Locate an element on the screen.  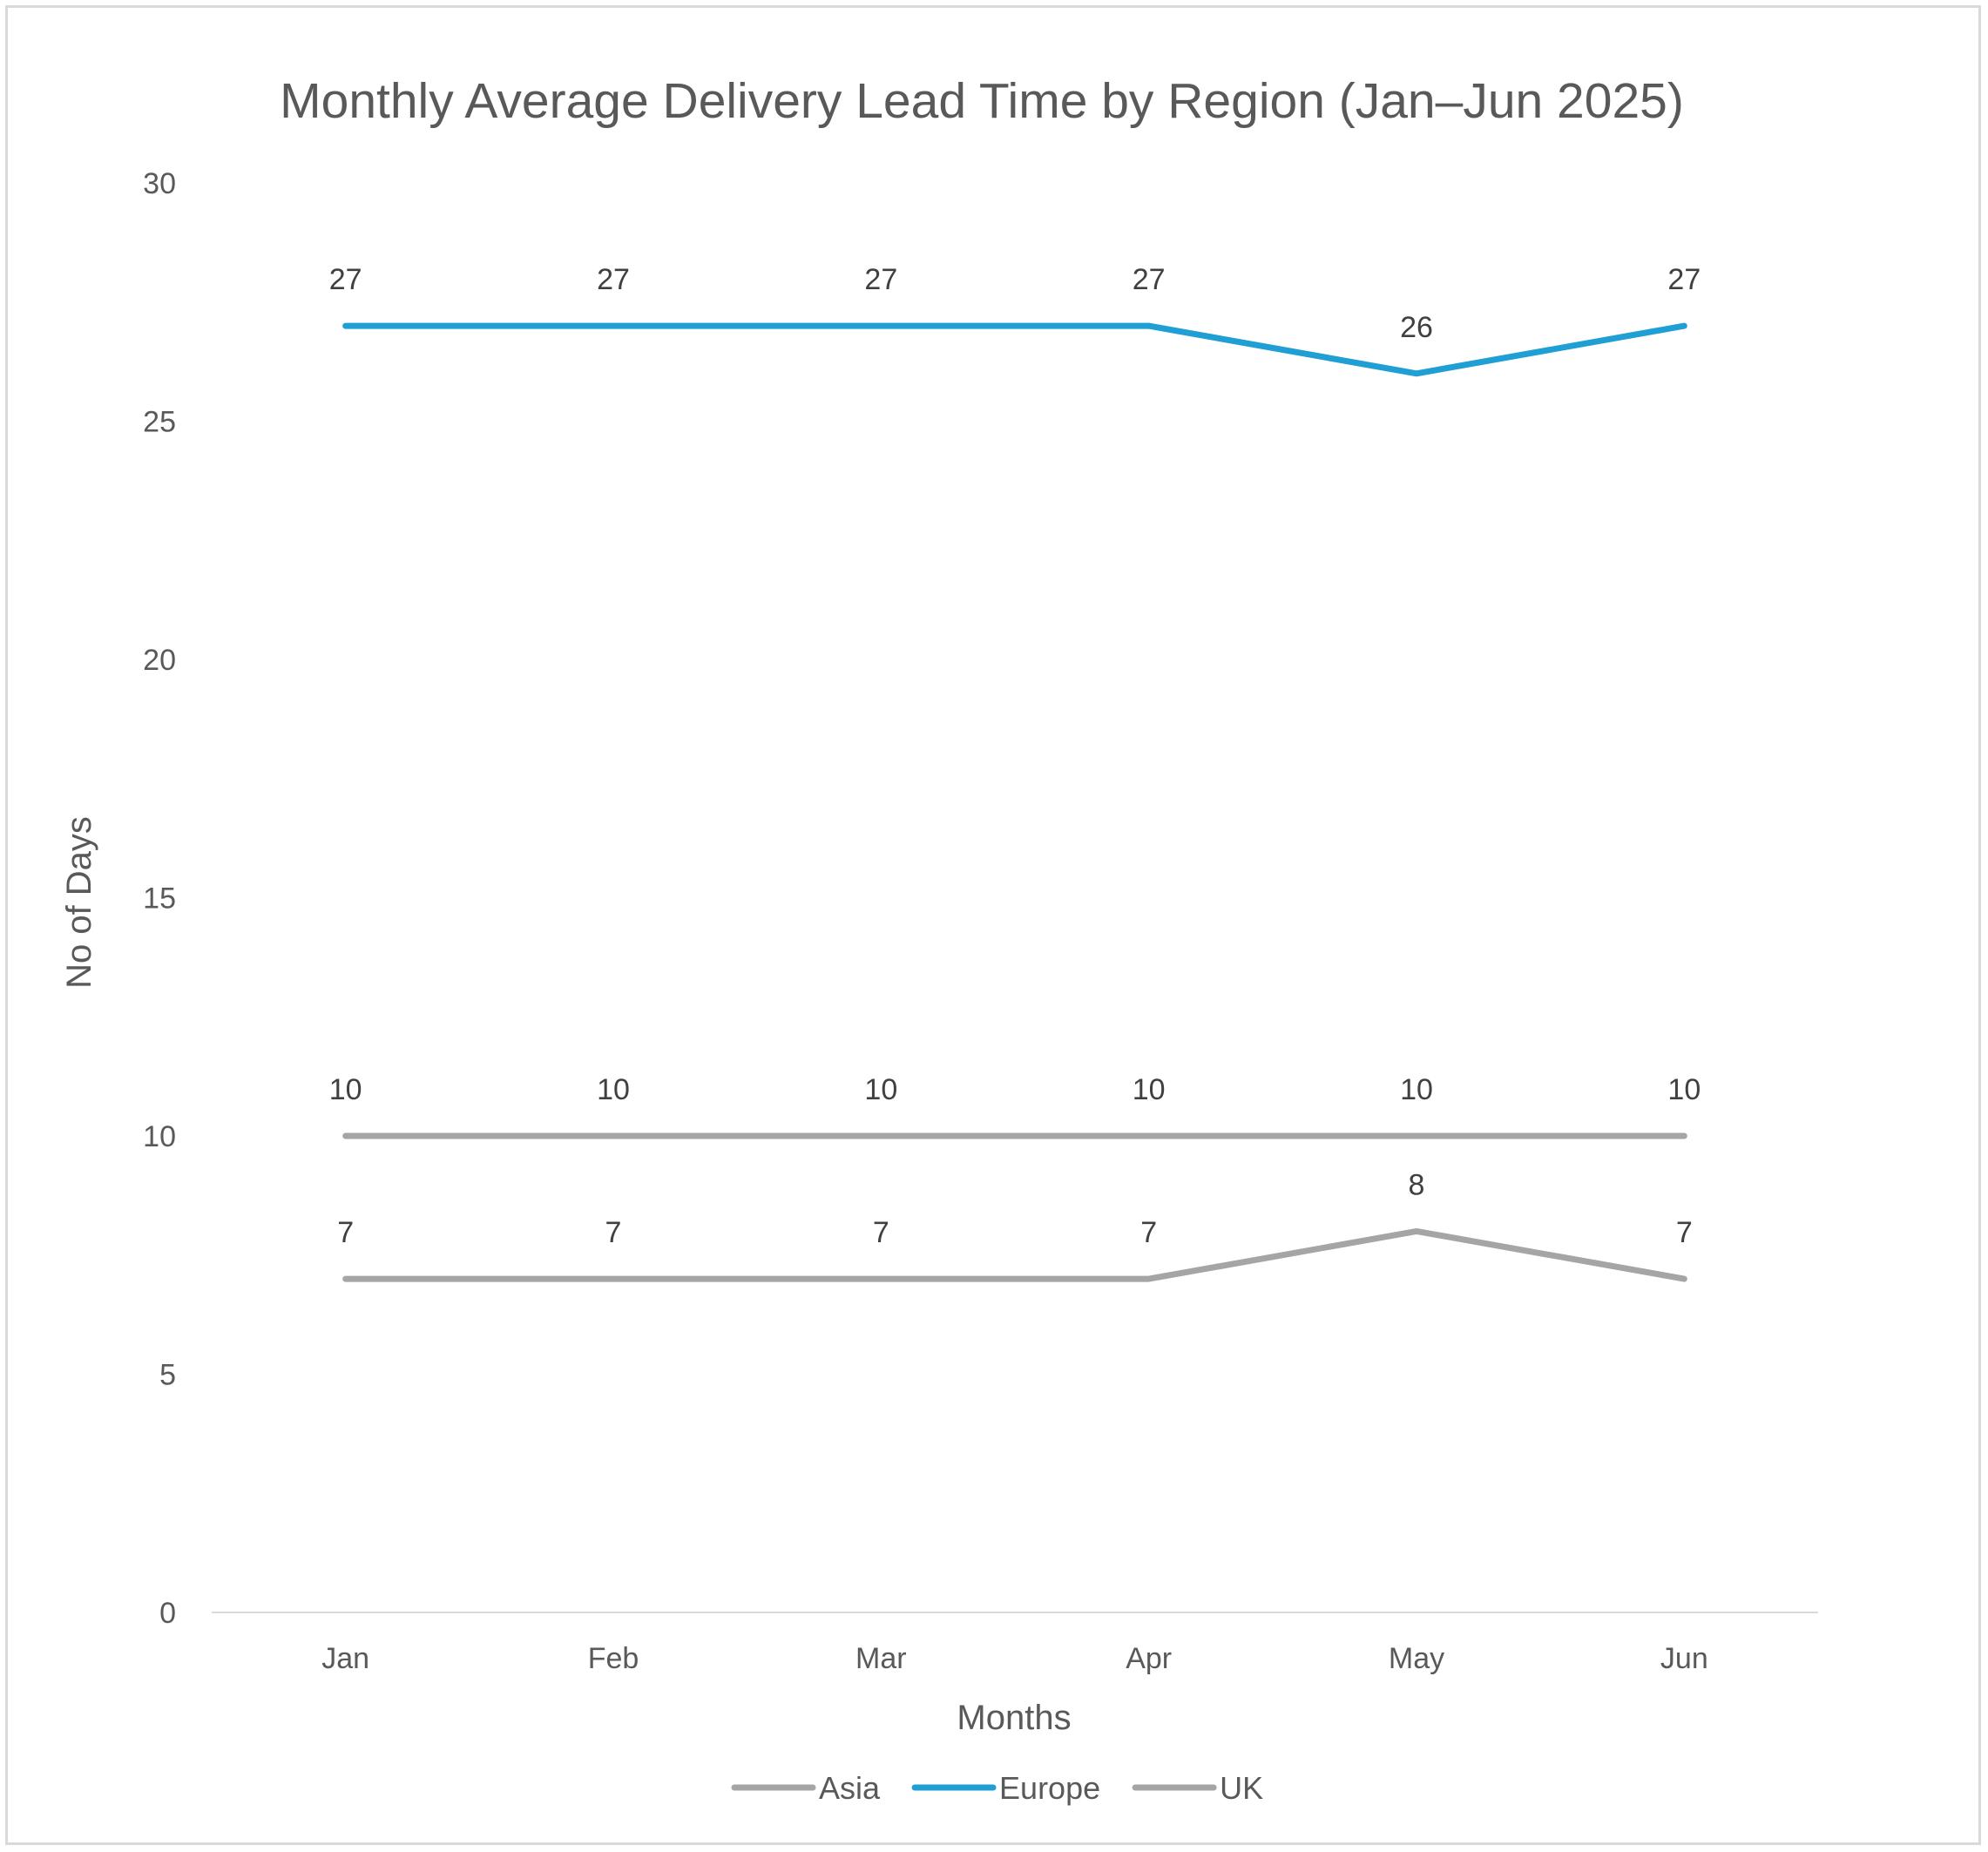
series-line-europe is located at coordinates (1014, 349).